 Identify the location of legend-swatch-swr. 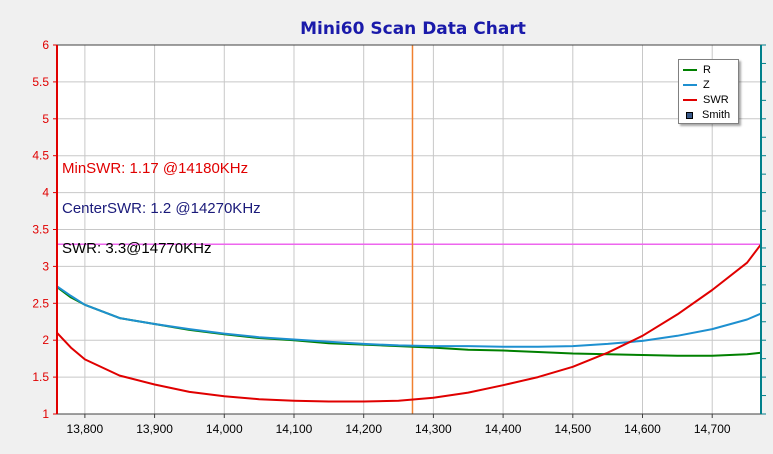
(690, 100).